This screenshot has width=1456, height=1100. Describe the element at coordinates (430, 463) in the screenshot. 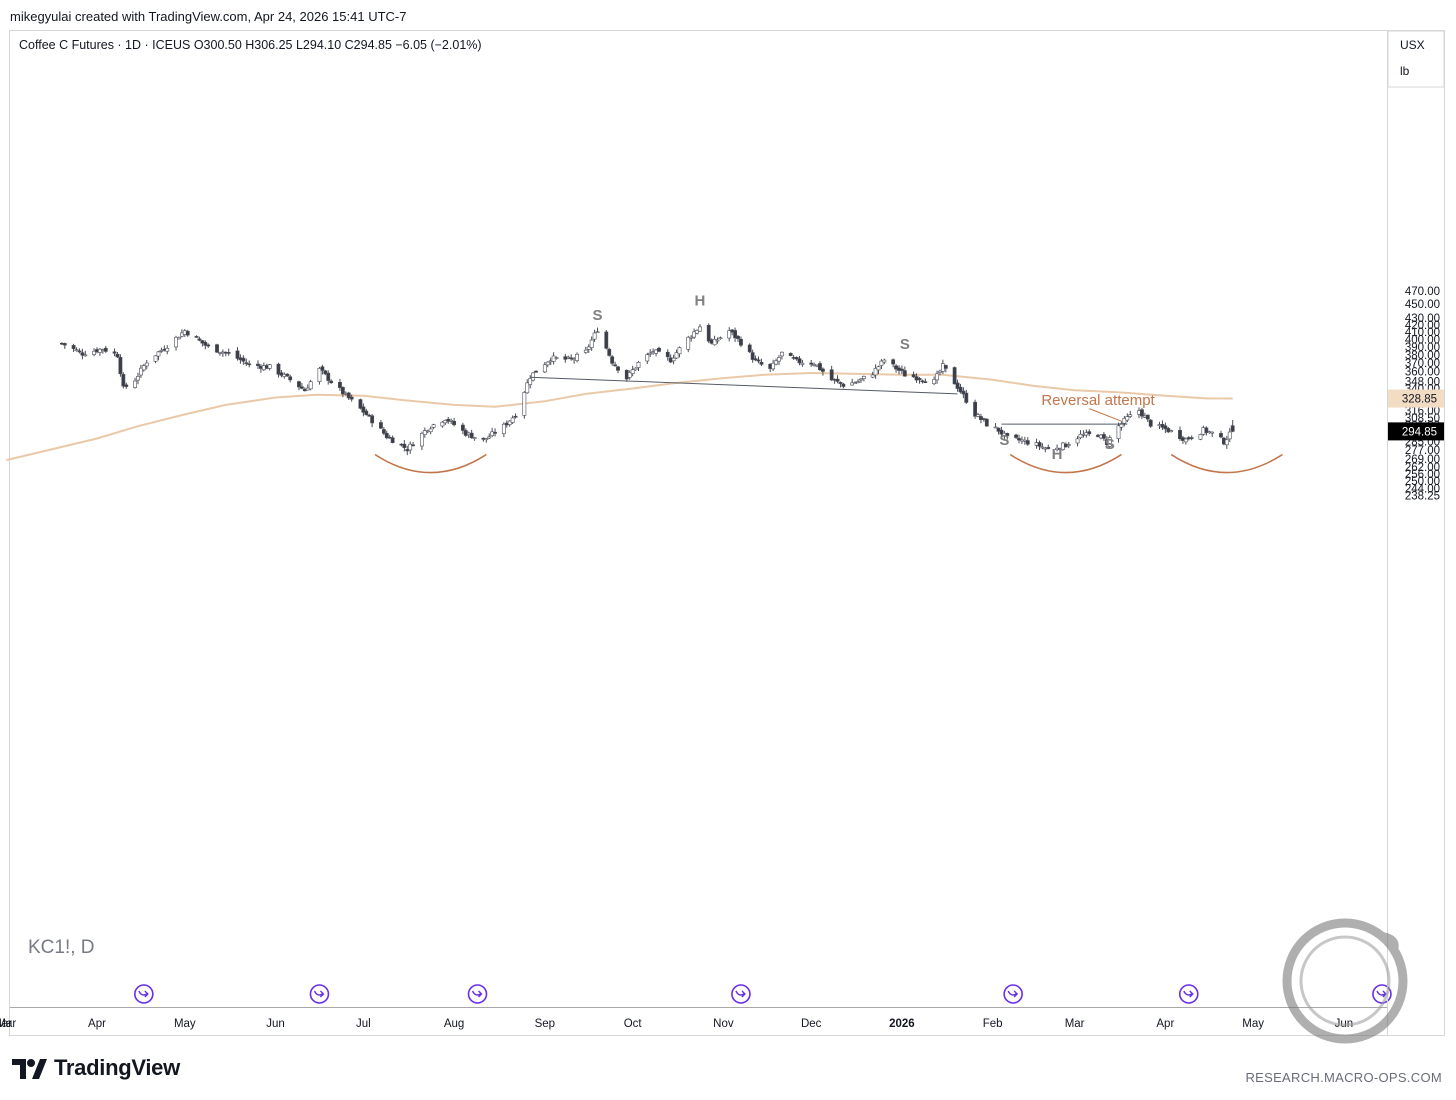

I see `pattern-arc` at that location.